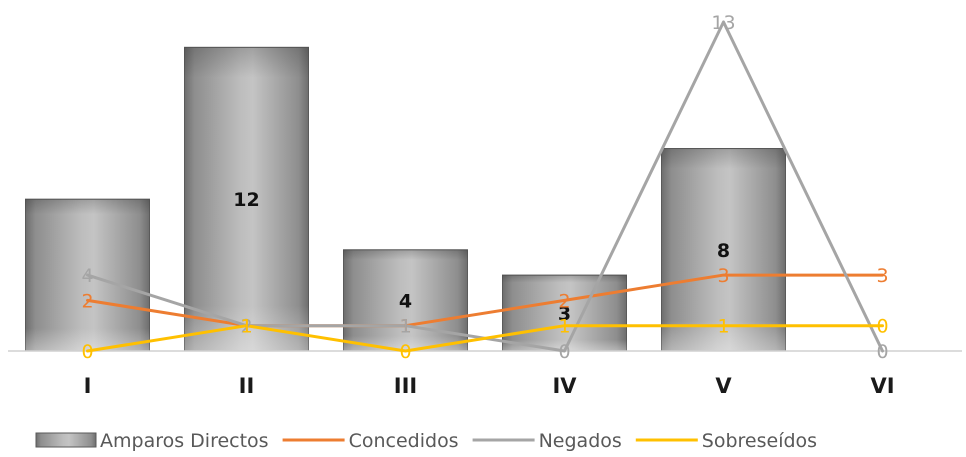 The width and height of the screenshot is (966, 457). I want to click on x-axis-labels: I II III IV V VI, so click(489, 386).